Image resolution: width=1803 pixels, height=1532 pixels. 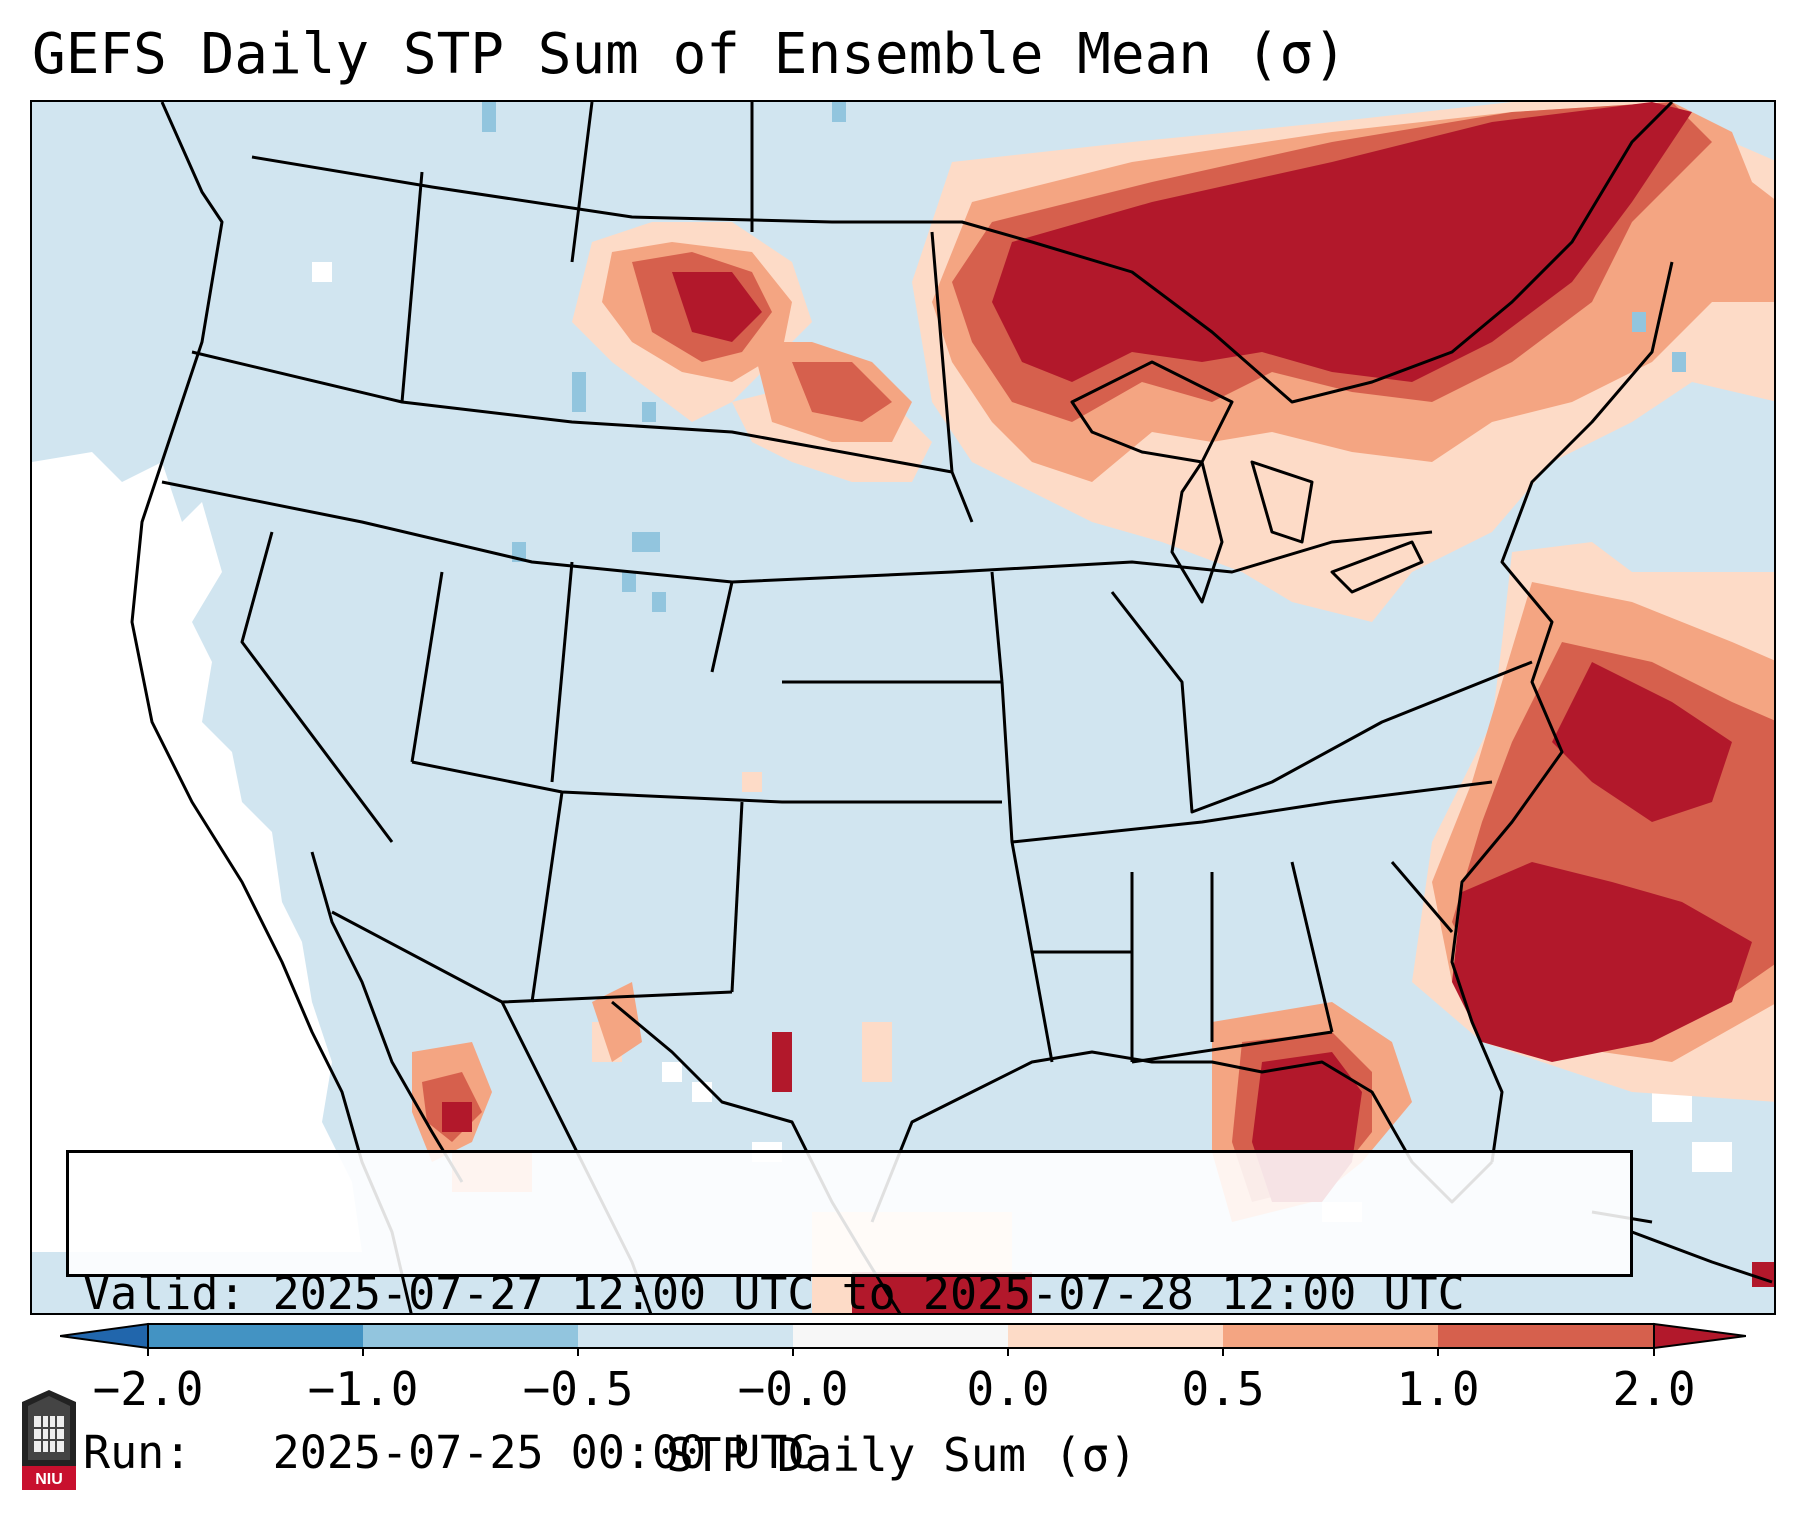 I want to click on run-time-text: Run: 2025-07-25 00:00 UTC, so click(x=449, y=1452).